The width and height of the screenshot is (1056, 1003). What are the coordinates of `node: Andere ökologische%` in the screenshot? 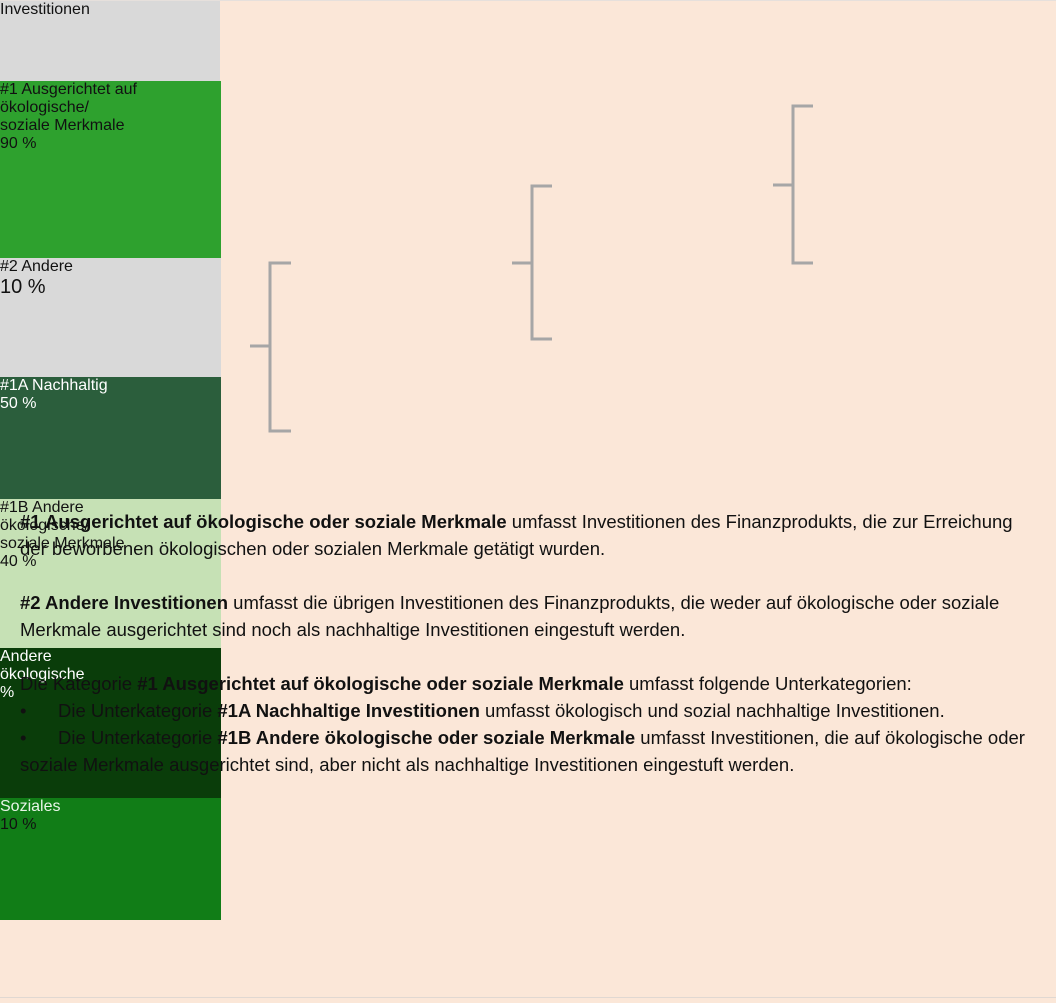 It's located at (110, 723).